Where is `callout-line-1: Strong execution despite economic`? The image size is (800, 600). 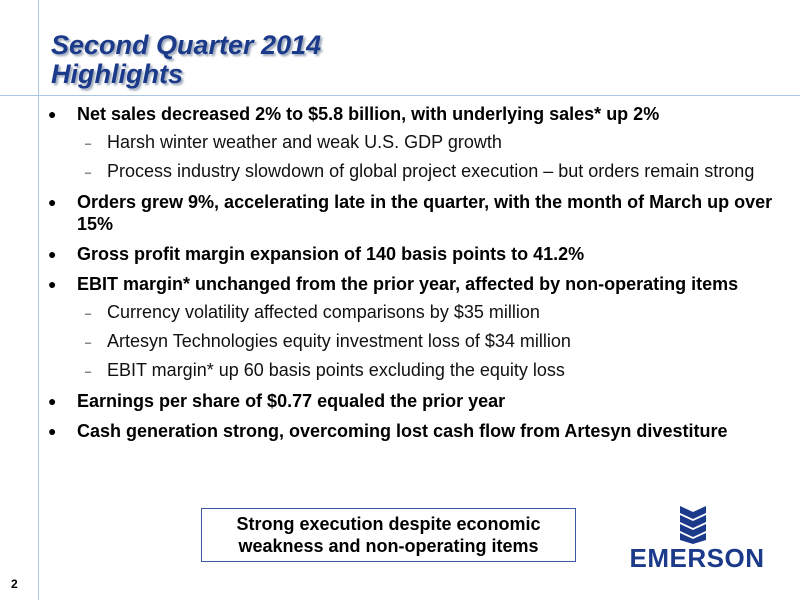
callout-line-1: Strong execution despite economic is located at coordinates (388, 524).